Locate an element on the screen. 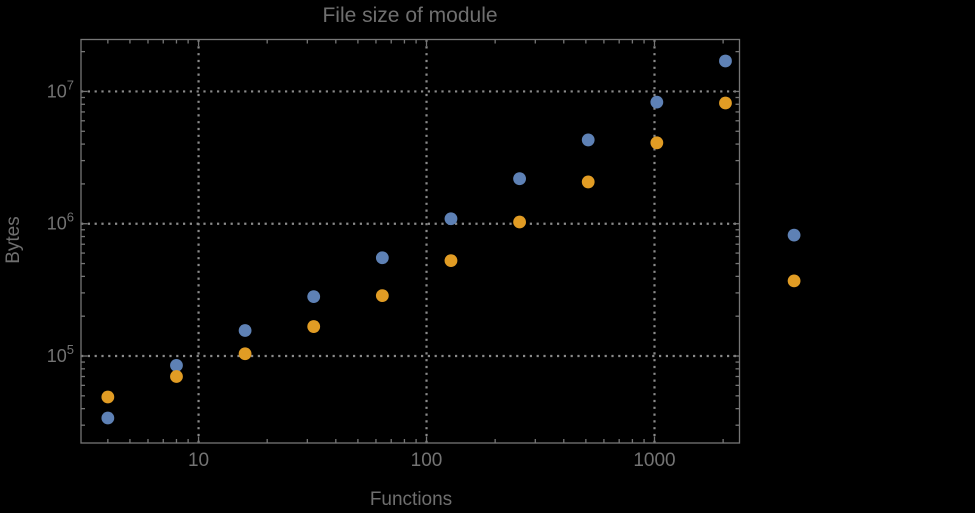  x-axis-label: Functions is located at coordinates (411, 499).